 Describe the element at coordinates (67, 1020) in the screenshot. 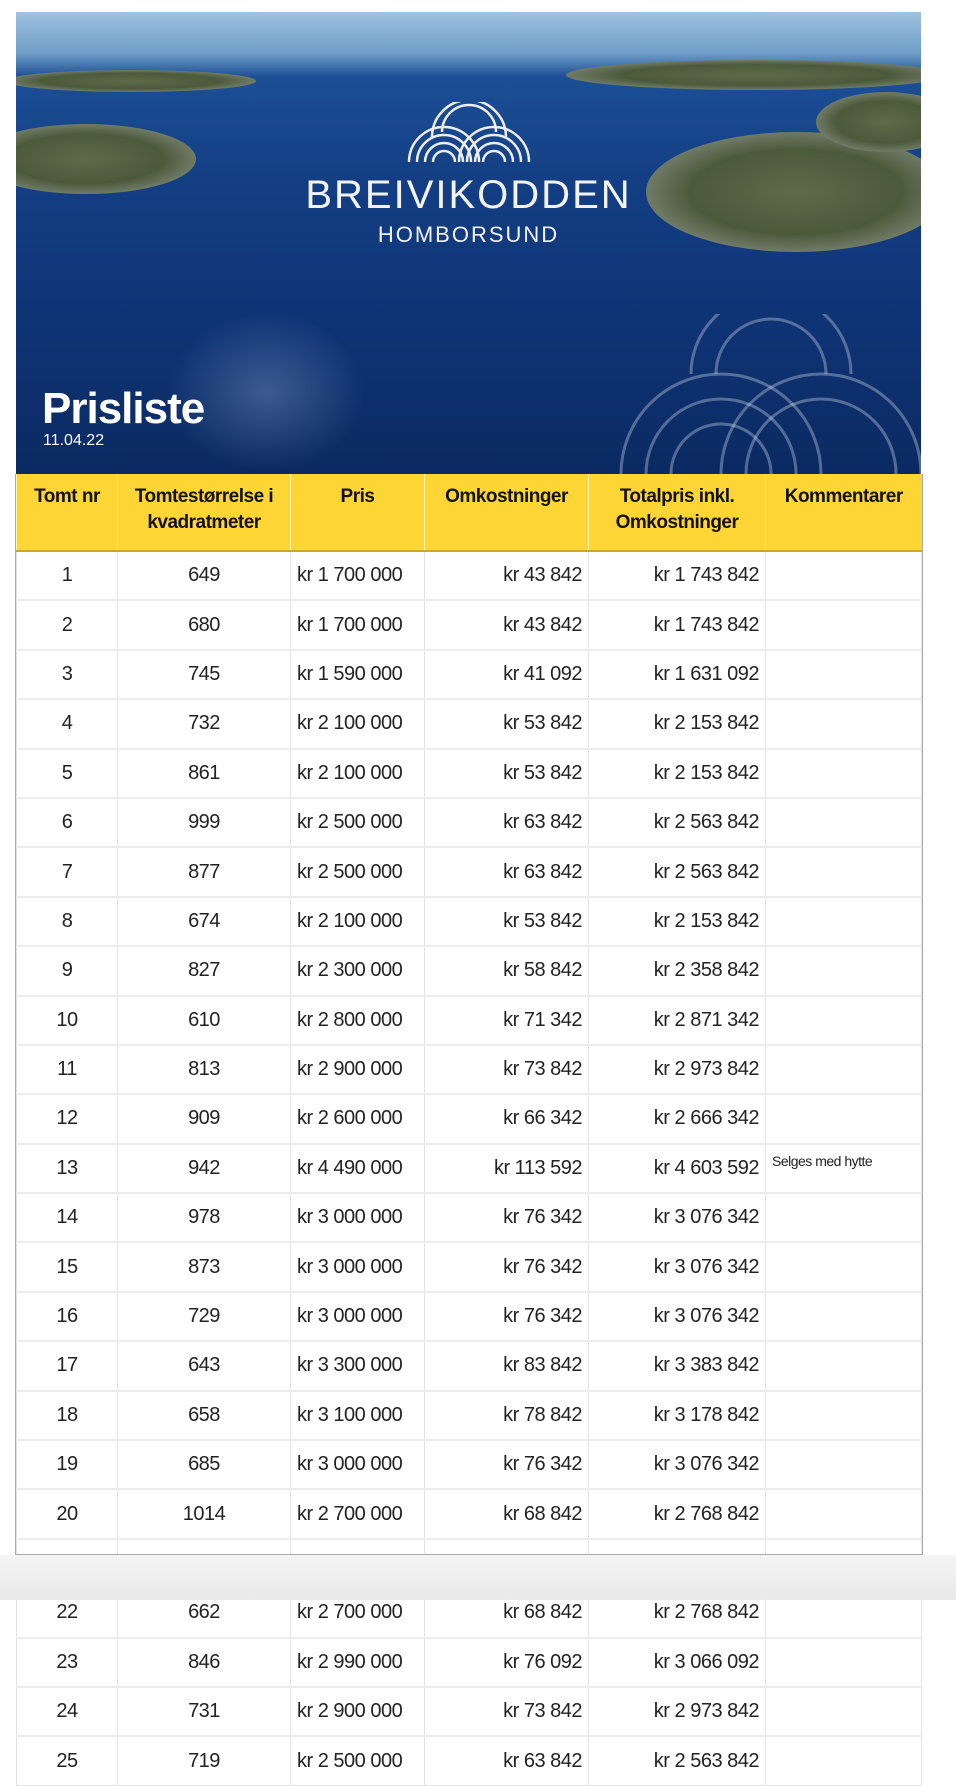

I see `cell-plot-number: 10` at that location.